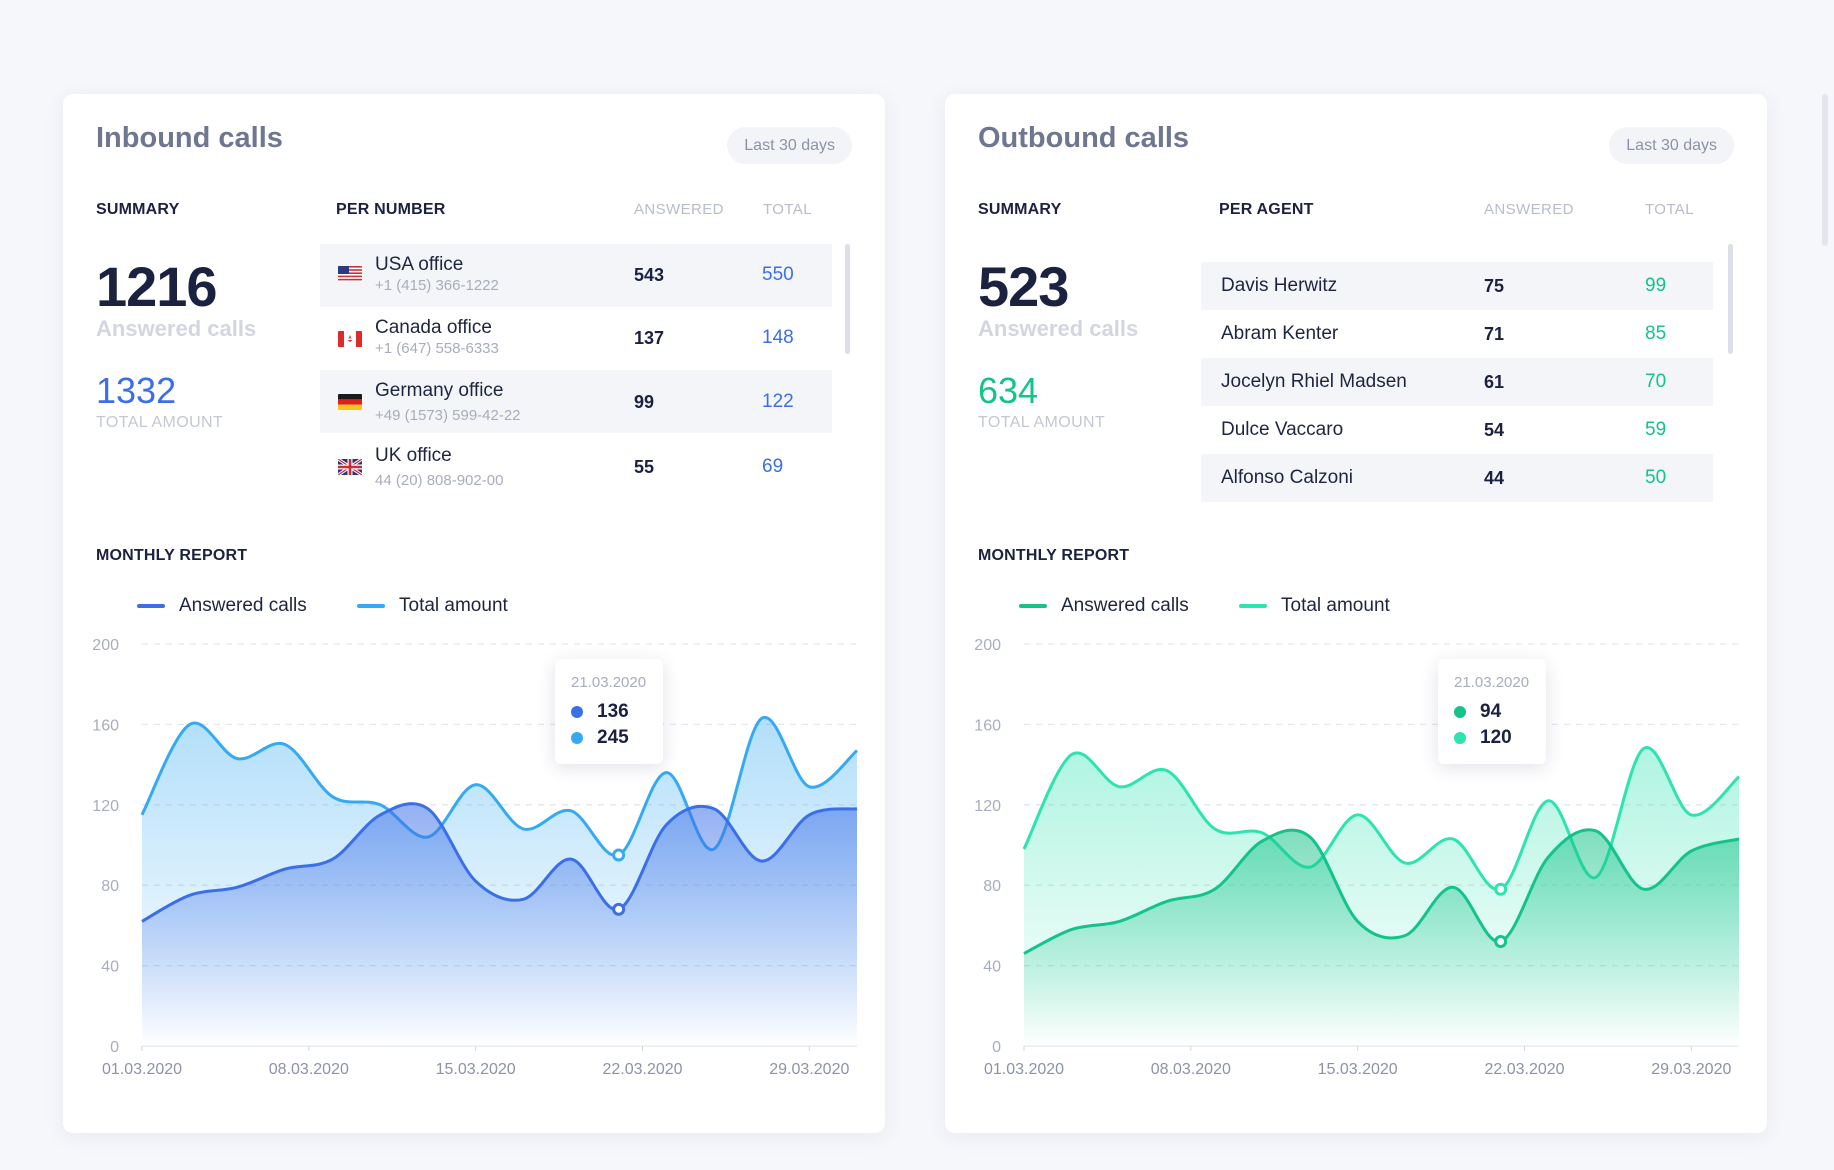 Image resolution: width=1834 pixels, height=1170 pixels. I want to click on total-amount-label: TOTAL AMOUNT, so click(1042, 422).